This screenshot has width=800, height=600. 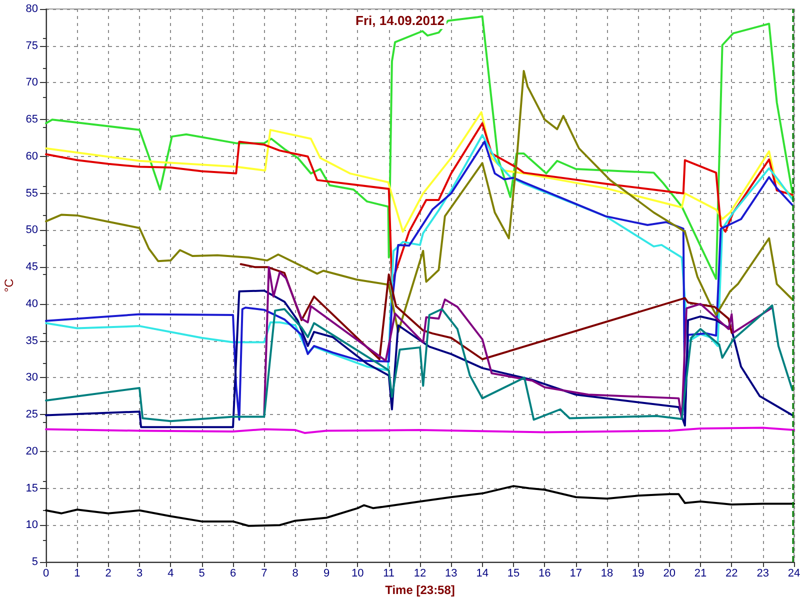 What do you see at coordinates (576, 574) in the screenshot?
I see `x-tick-label: 17` at bounding box center [576, 574].